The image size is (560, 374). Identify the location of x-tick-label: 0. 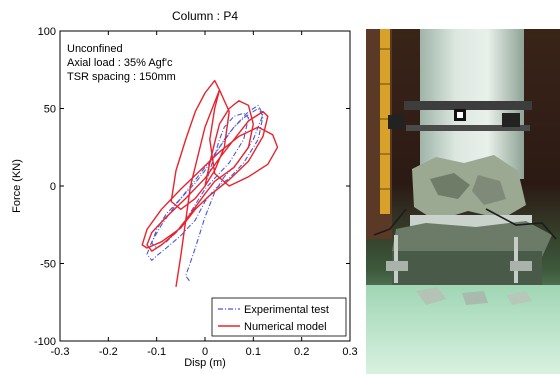
(205, 352).